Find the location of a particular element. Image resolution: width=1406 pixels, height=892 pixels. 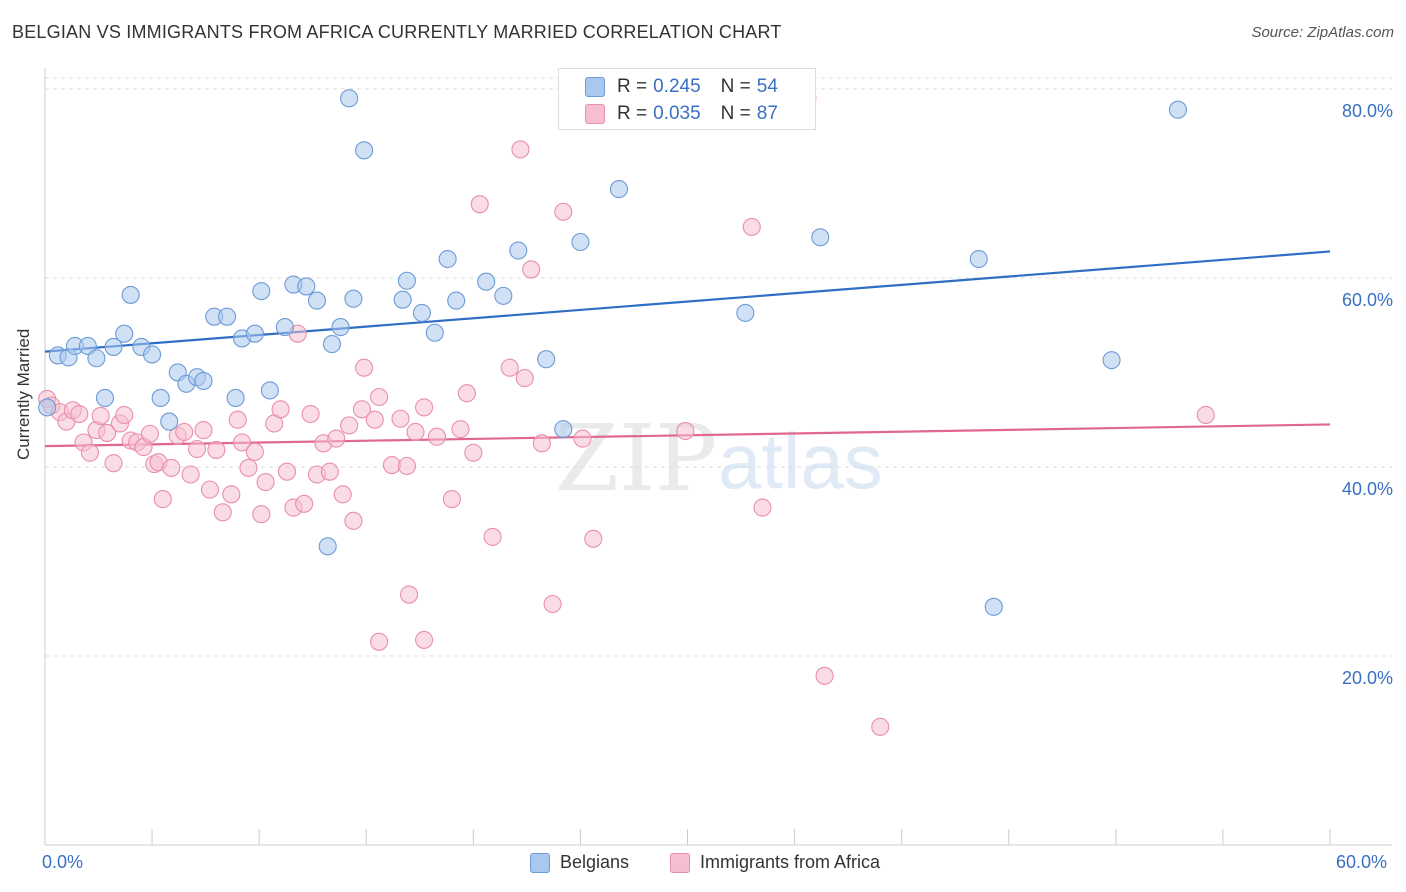

x-tick-label-min: 0.0% is located at coordinates (63, 862).